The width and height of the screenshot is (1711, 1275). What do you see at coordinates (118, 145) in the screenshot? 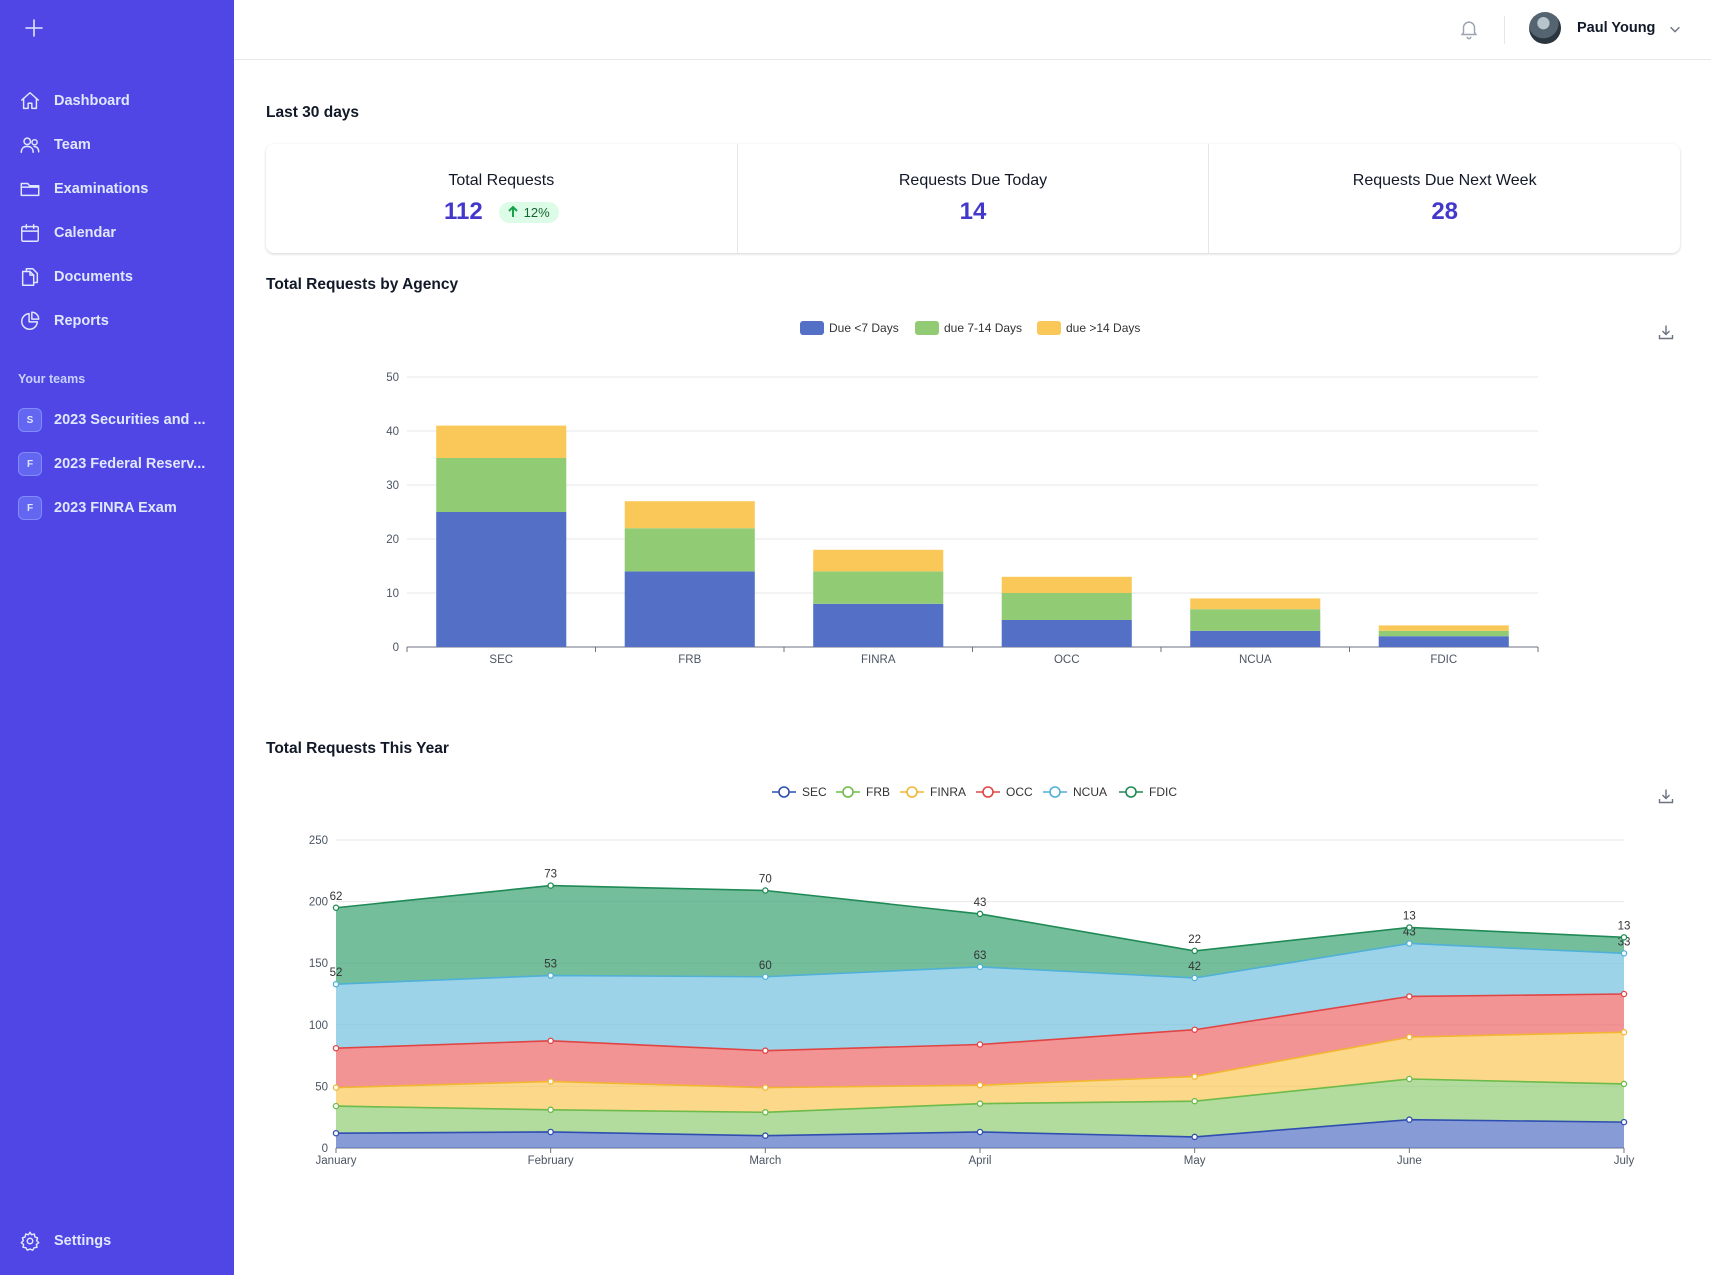
I see `sidebar-item-team: Team` at bounding box center [118, 145].